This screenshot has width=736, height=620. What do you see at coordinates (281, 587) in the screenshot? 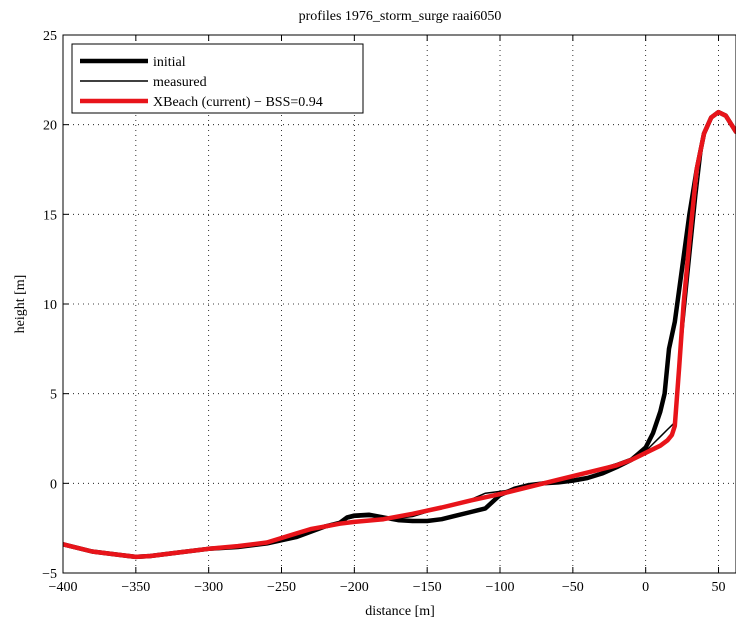
I see `x-tick-label: −250` at bounding box center [281, 587].